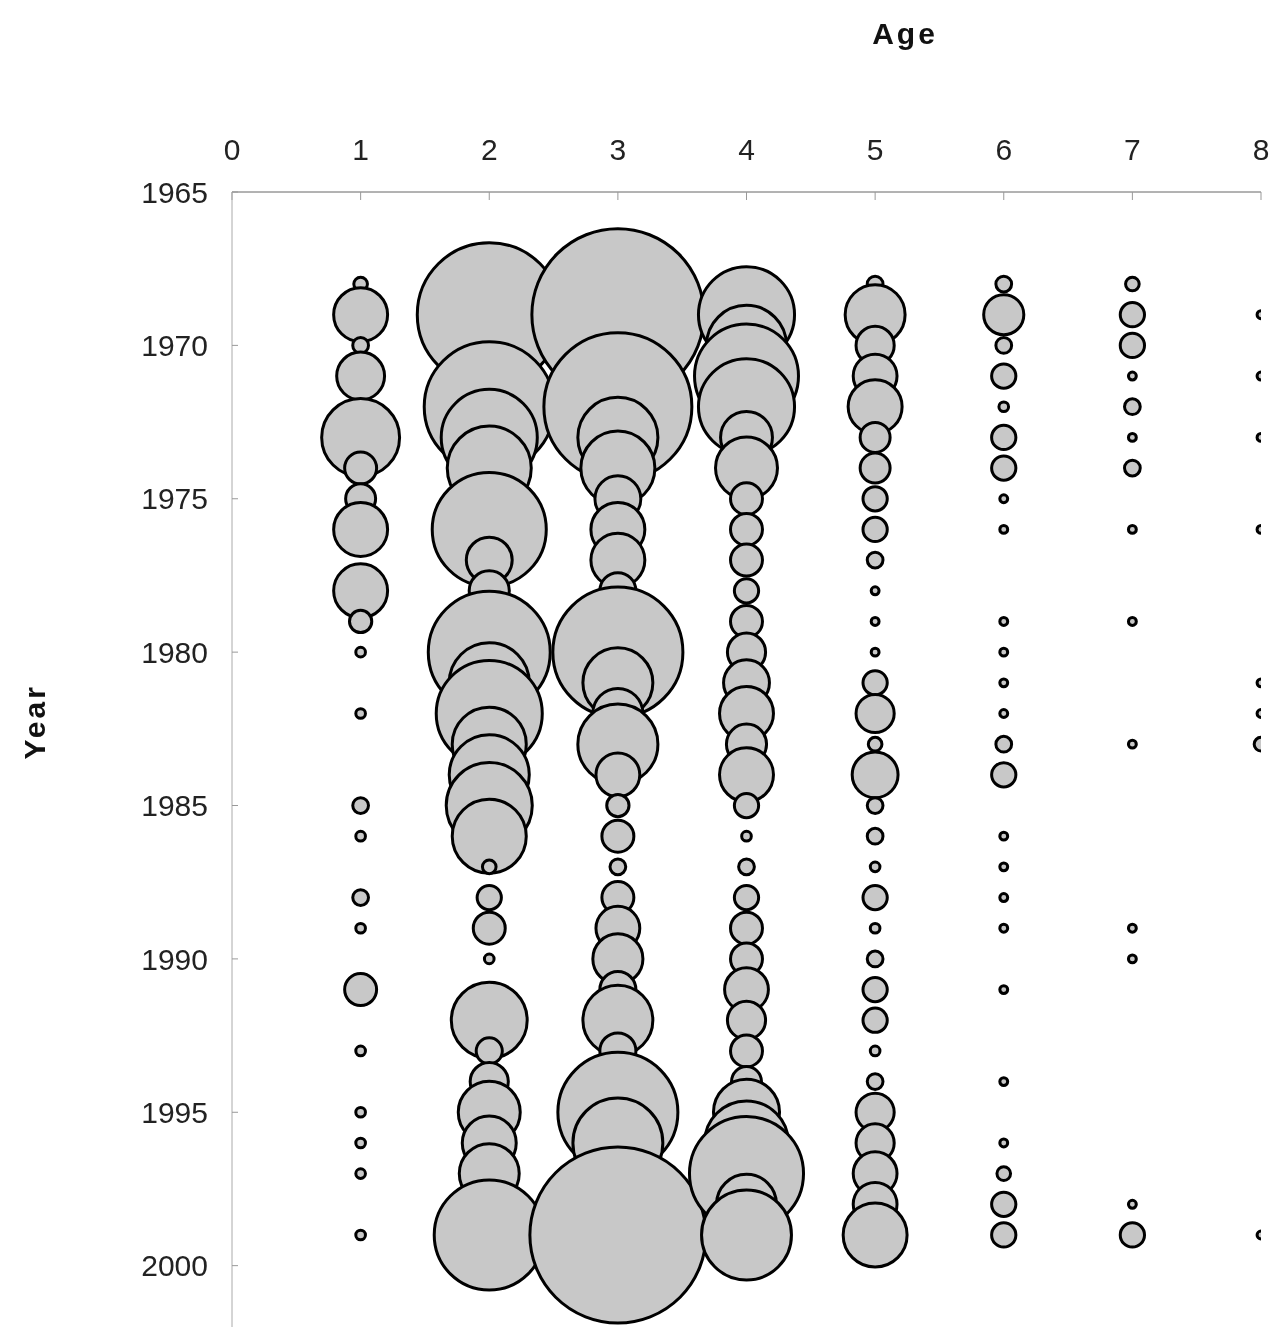 The height and width of the screenshot is (1335, 1283). What do you see at coordinates (905, 33) in the screenshot?
I see `x-axis-title: Age` at bounding box center [905, 33].